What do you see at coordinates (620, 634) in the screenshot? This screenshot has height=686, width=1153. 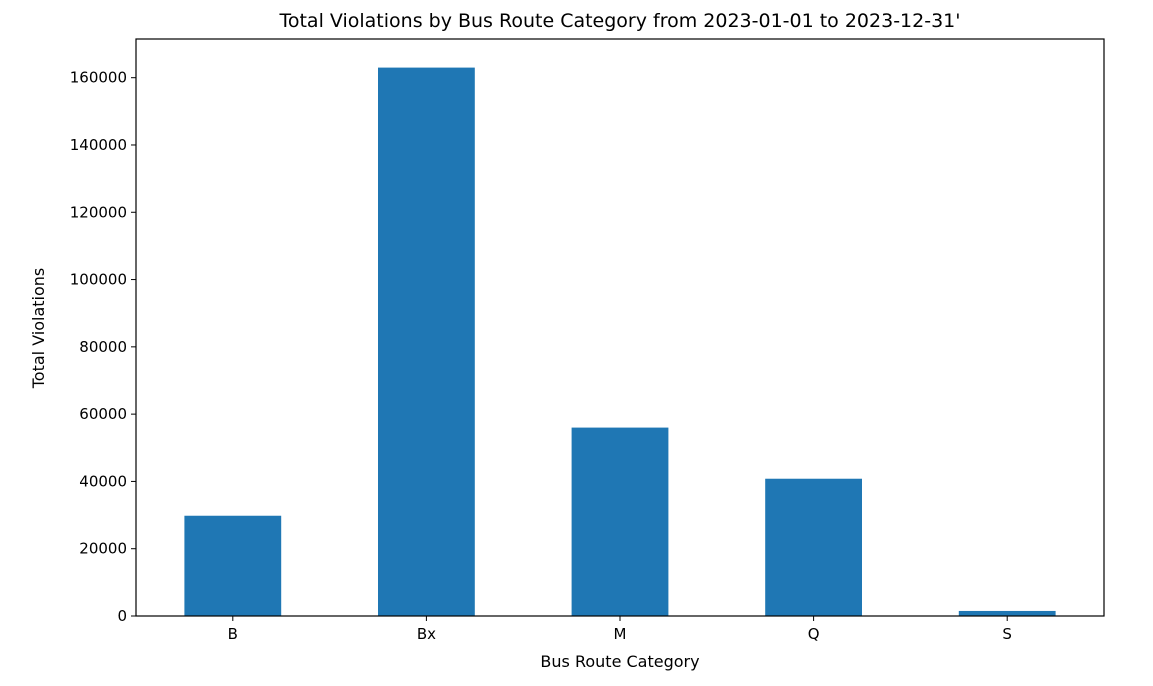 I see `x-tick-label: M` at bounding box center [620, 634].